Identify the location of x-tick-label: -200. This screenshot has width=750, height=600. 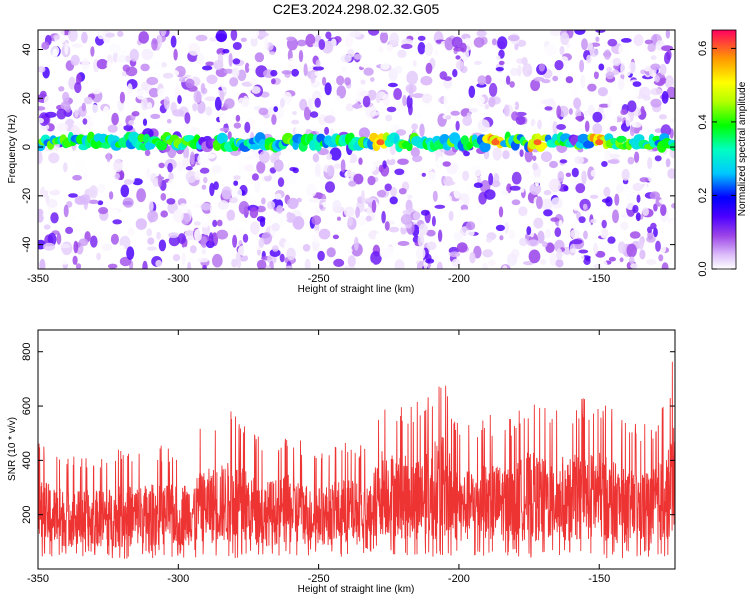
(459, 279).